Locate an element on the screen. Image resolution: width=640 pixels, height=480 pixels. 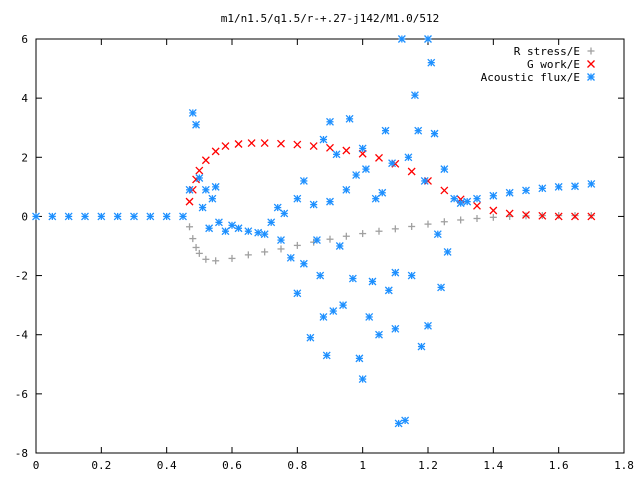
x-tick-label: 1.2 is located at coordinates (428, 465).